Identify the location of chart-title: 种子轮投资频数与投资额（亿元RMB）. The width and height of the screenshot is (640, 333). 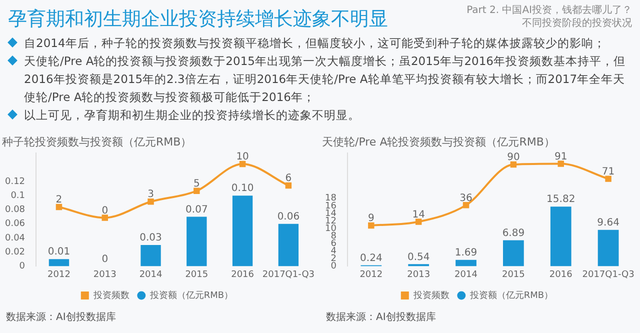
(97, 141).